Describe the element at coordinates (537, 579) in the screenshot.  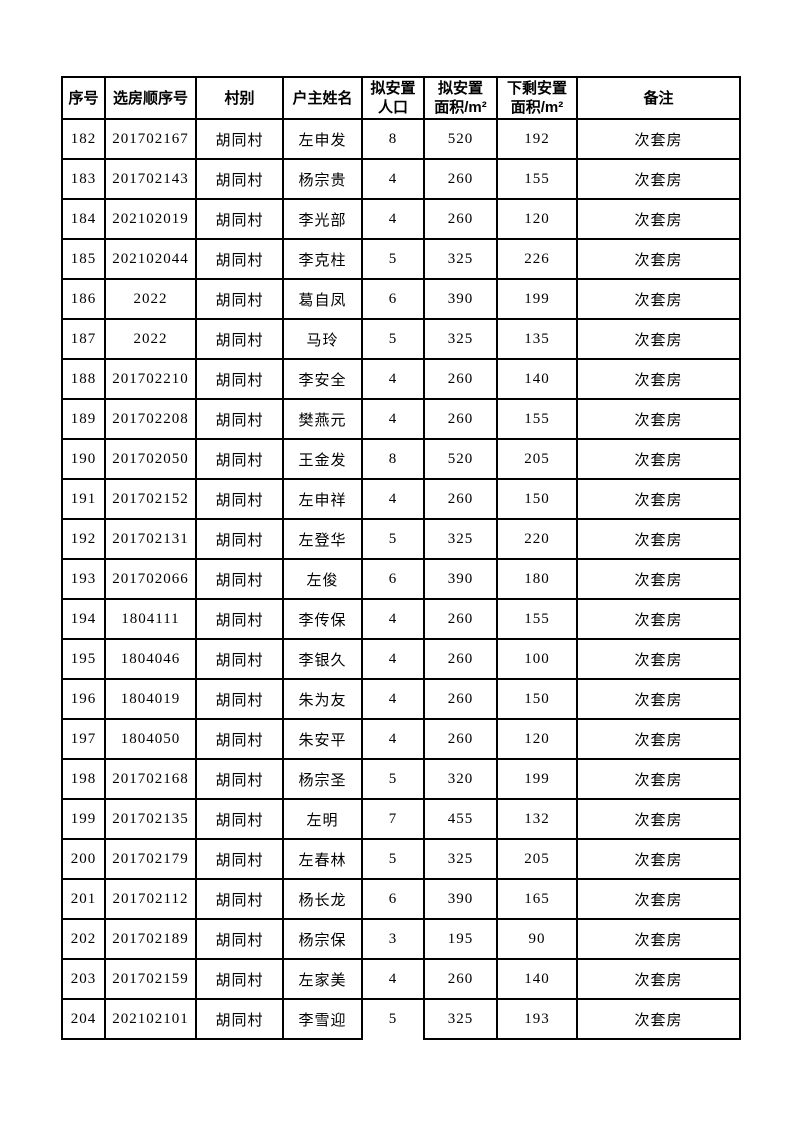
I see `table-cell: 180` at that location.